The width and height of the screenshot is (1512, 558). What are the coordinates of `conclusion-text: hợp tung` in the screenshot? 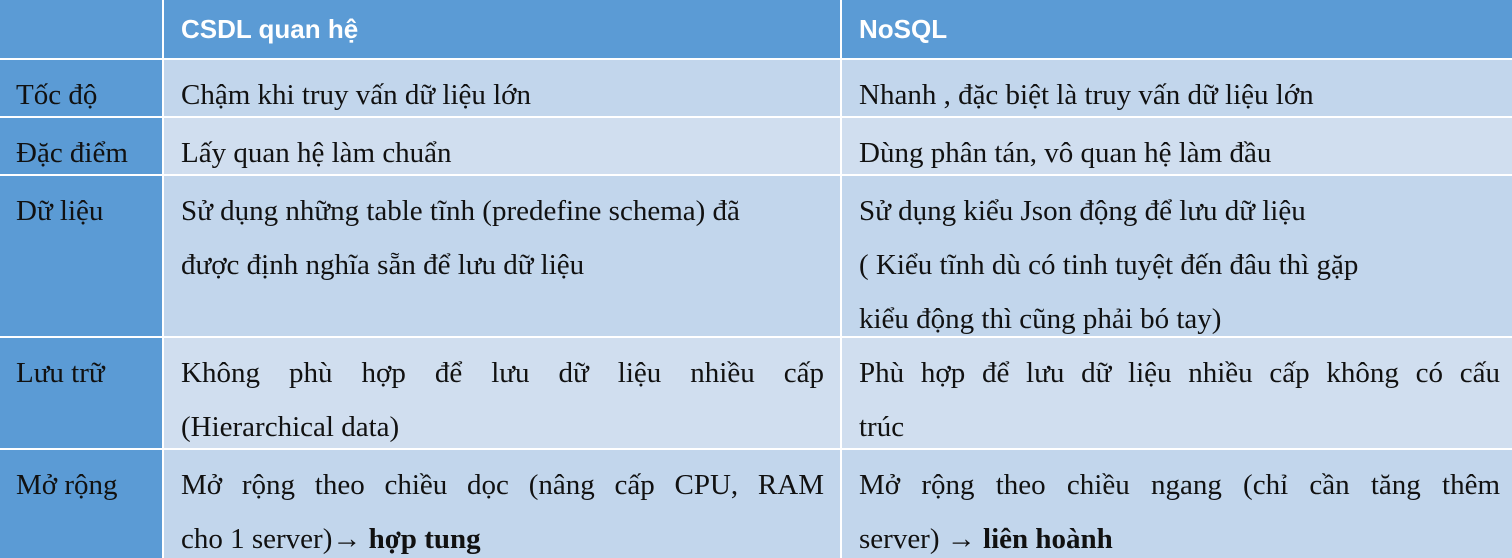 It's located at (424, 539).